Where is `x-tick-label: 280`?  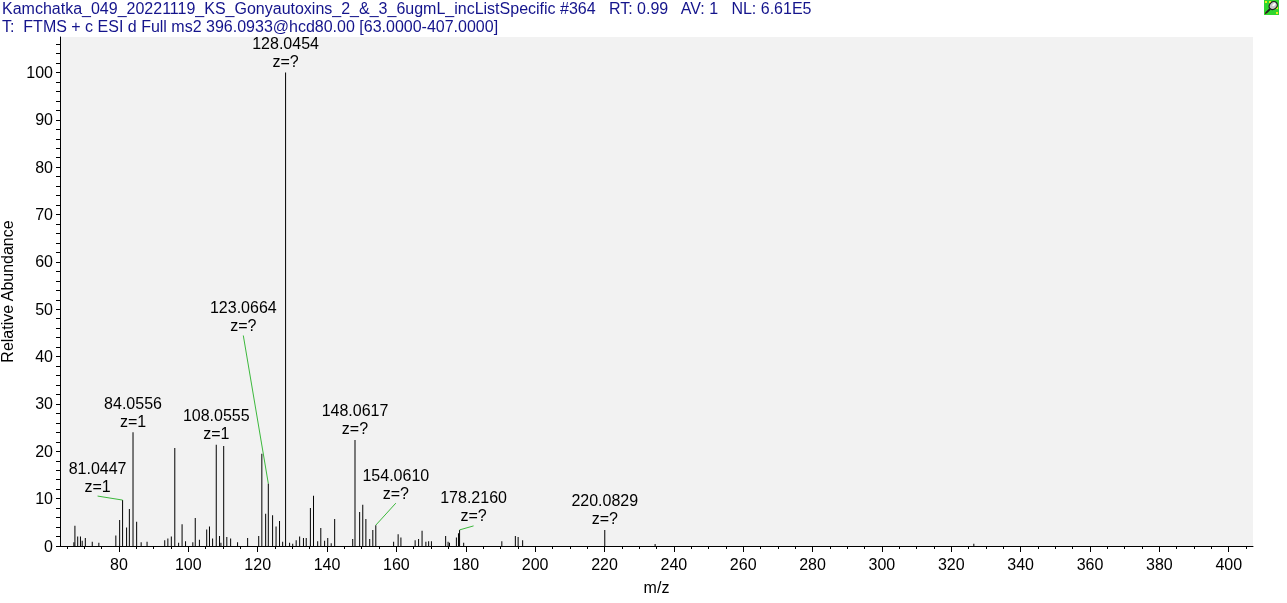 x-tick-label: 280 is located at coordinates (813, 564).